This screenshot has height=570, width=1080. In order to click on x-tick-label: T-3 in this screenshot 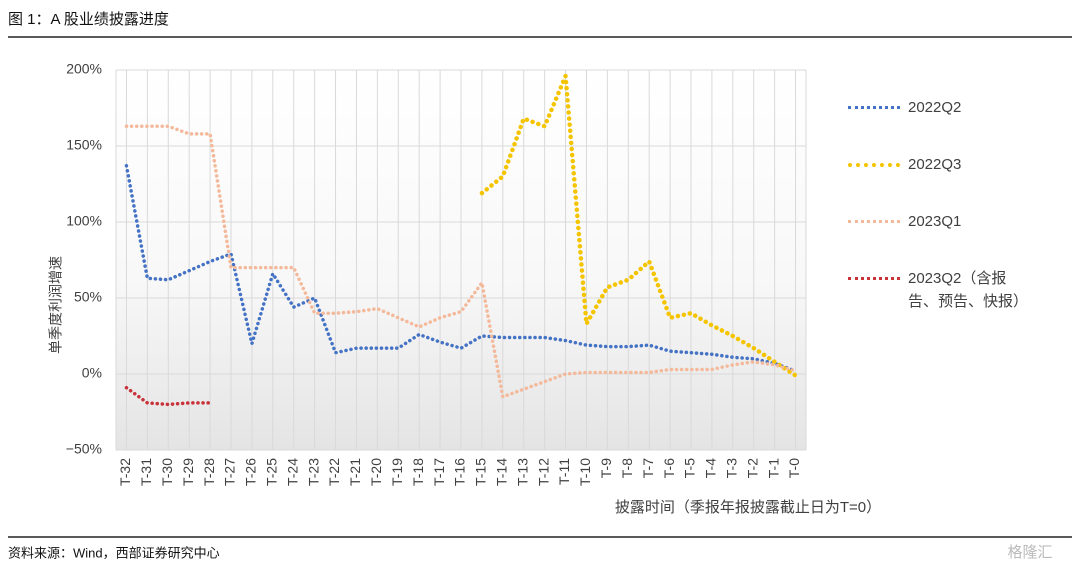, I will do `click(732, 468)`.